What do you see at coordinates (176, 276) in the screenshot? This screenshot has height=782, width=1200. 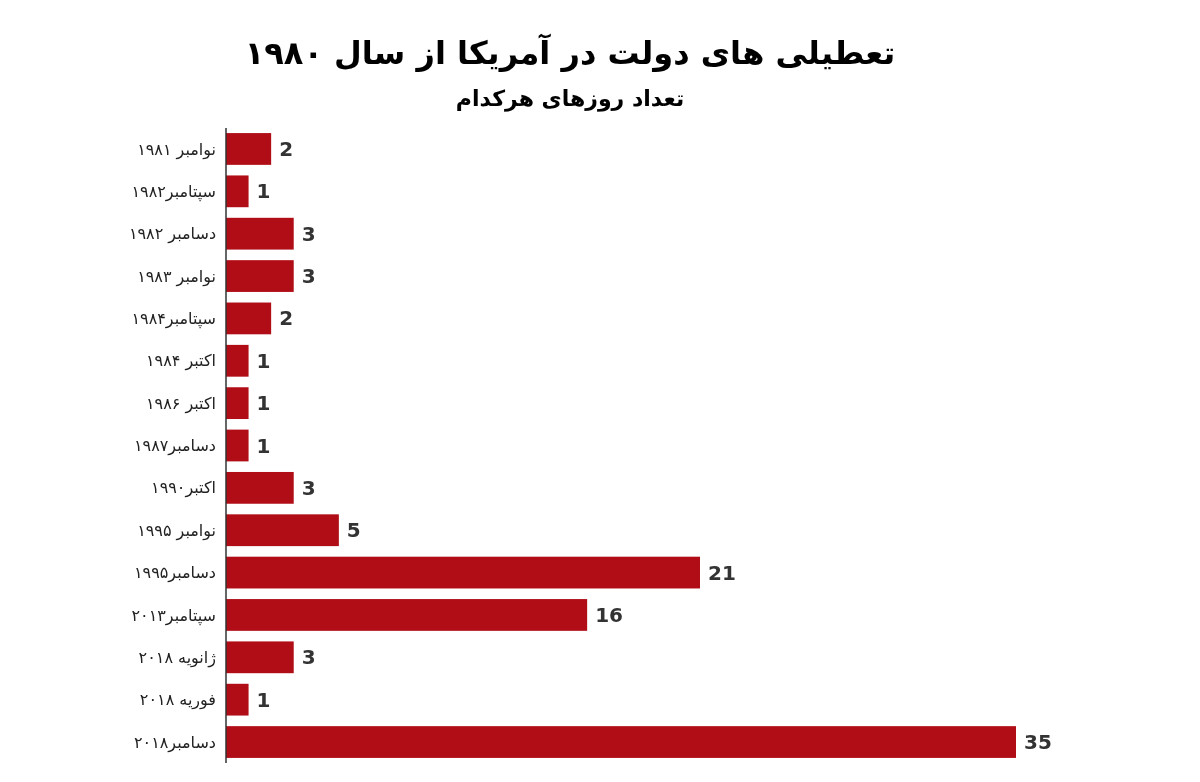 I see `y-tick-label: نوامبر ۱۹۸۳` at bounding box center [176, 276].